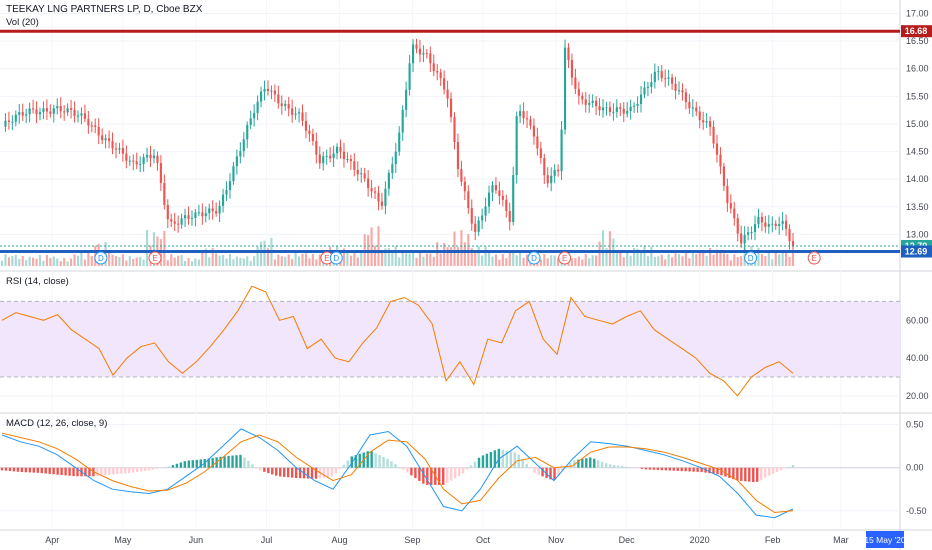  I want to click on volume-title: Vol (20), so click(22, 22).